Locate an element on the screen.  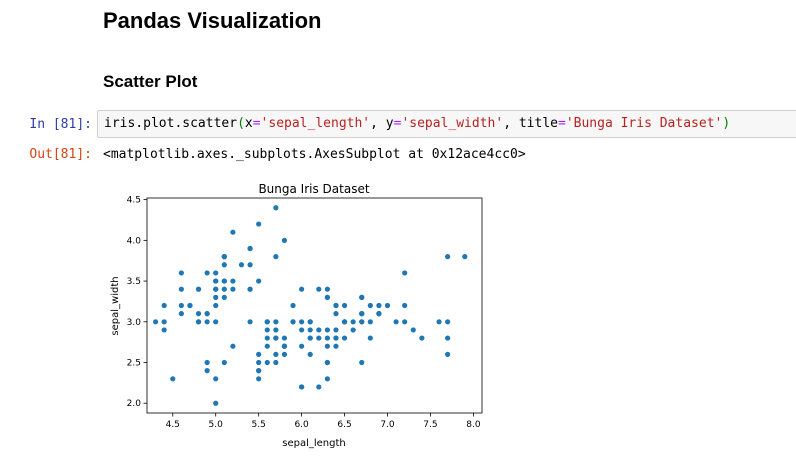
x-tick-label: 5.5 is located at coordinates (259, 425).